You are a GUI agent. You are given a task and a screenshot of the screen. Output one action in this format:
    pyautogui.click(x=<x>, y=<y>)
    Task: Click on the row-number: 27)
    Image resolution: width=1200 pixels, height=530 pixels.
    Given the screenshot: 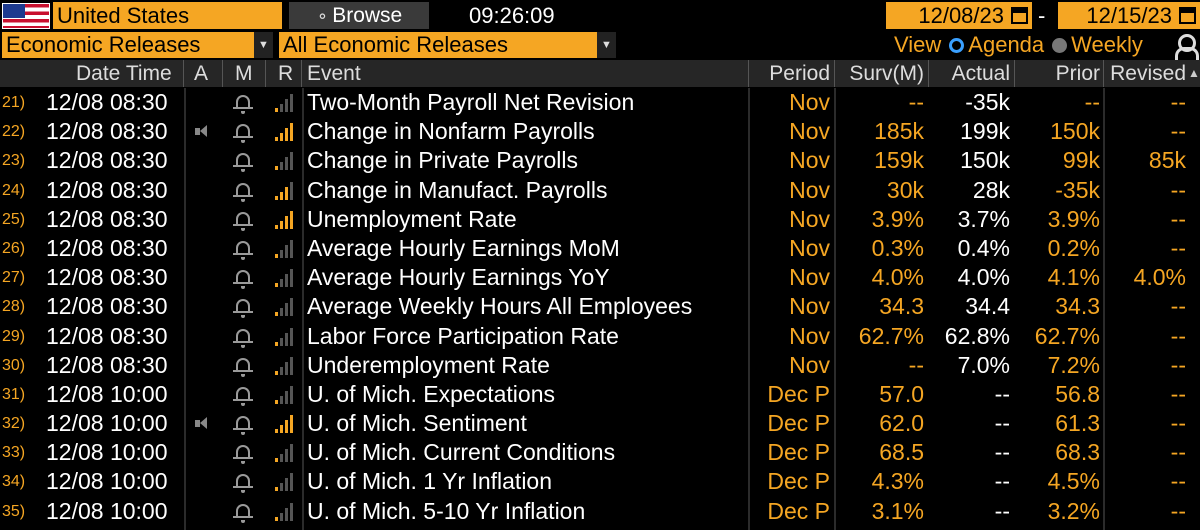 What is the action you would take?
    pyautogui.click(x=14, y=278)
    